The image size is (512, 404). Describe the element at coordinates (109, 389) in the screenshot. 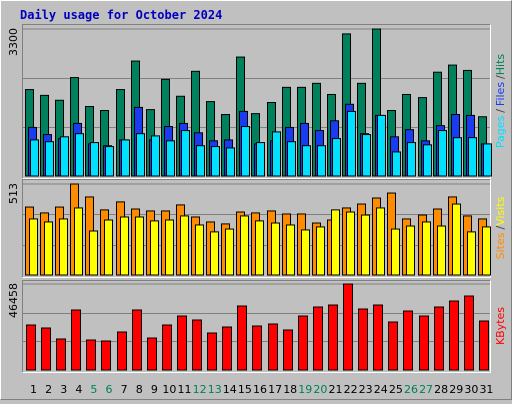

I see `x-tick-label: 6` at that location.